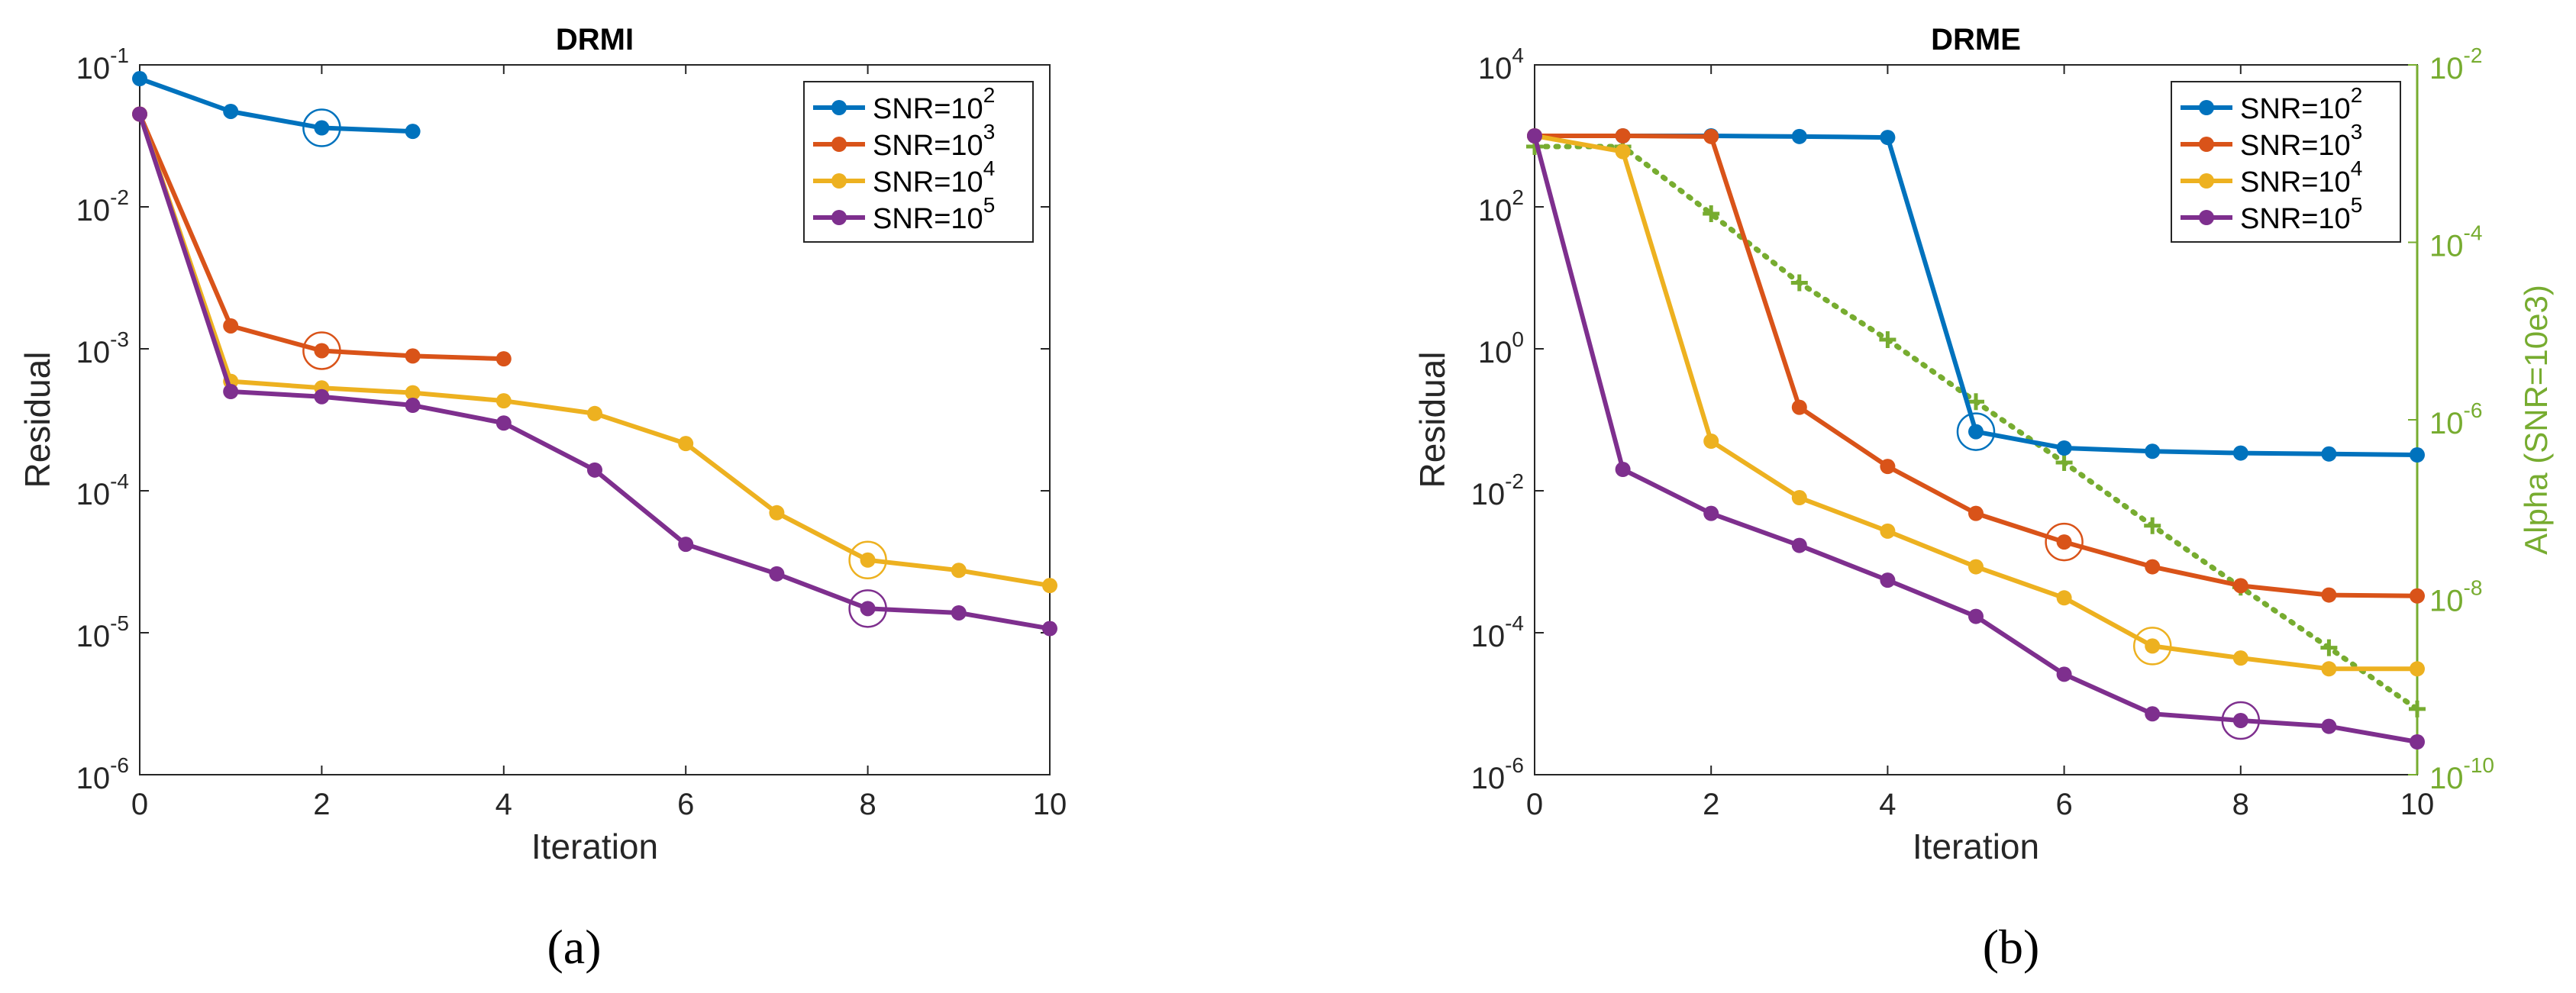  What do you see at coordinates (1501, 206) in the screenshot?
I see `y-tick-label: 10²` at bounding box center [1501, 206].